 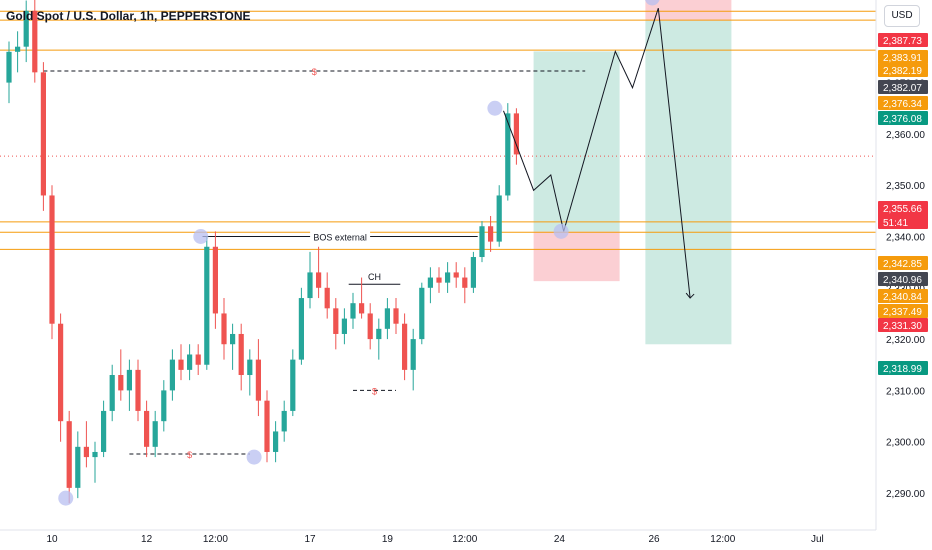 I want to click on price-tag-label: 2,340.84, so click(x=902, y=297).